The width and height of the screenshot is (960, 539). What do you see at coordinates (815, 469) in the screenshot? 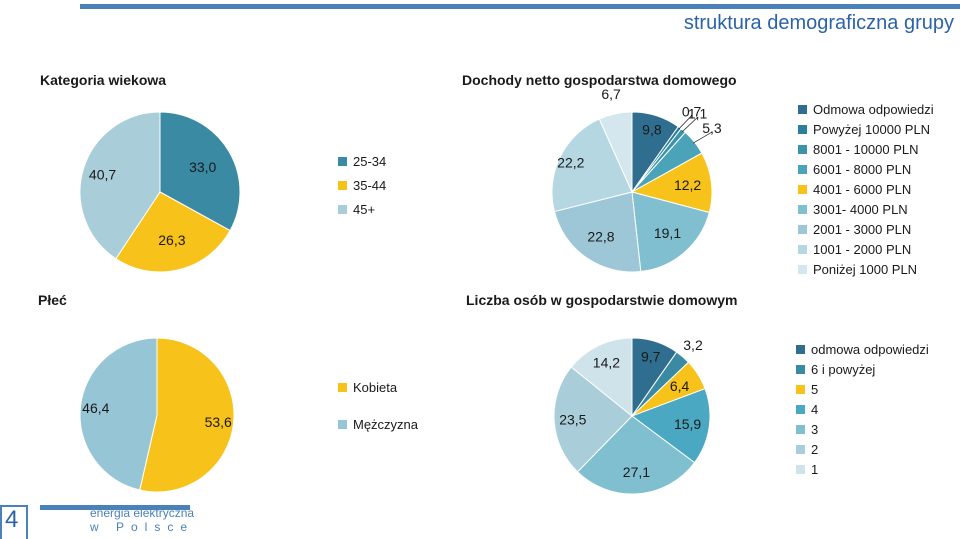
I see `household-legend-label: 1` at bounding box center [815, 469].